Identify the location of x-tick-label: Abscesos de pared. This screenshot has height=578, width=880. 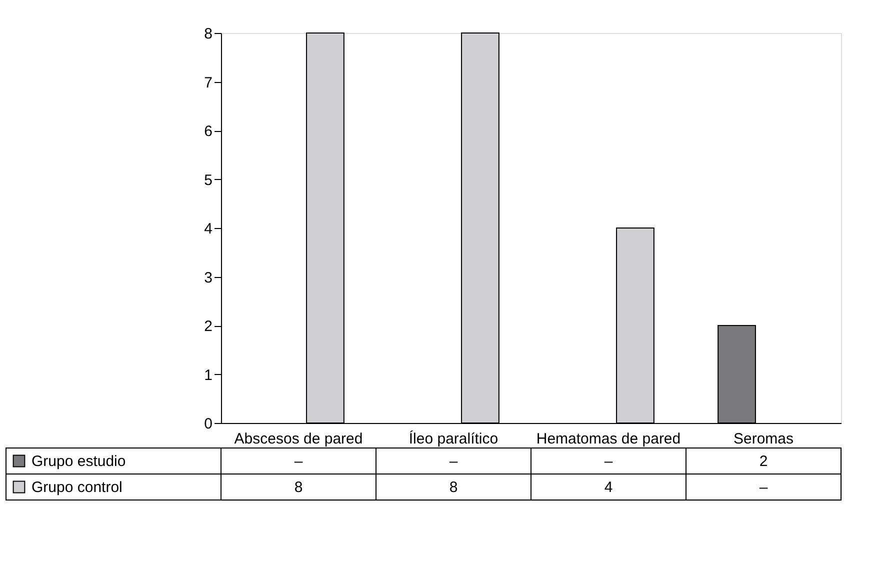
(298, 439).